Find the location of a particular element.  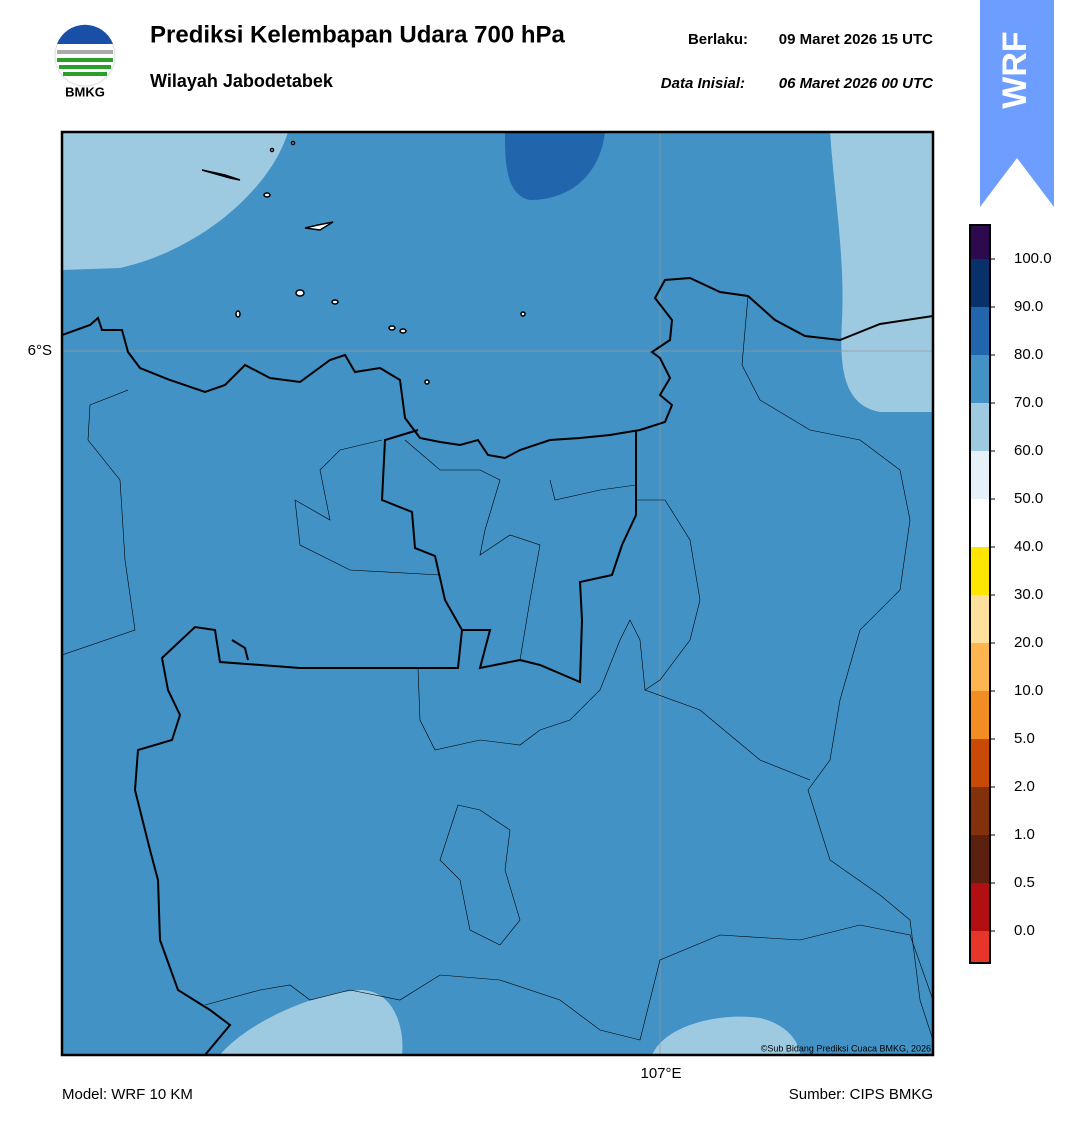

colorbar-label: 5.0 is located at coordinates (1024, 738).